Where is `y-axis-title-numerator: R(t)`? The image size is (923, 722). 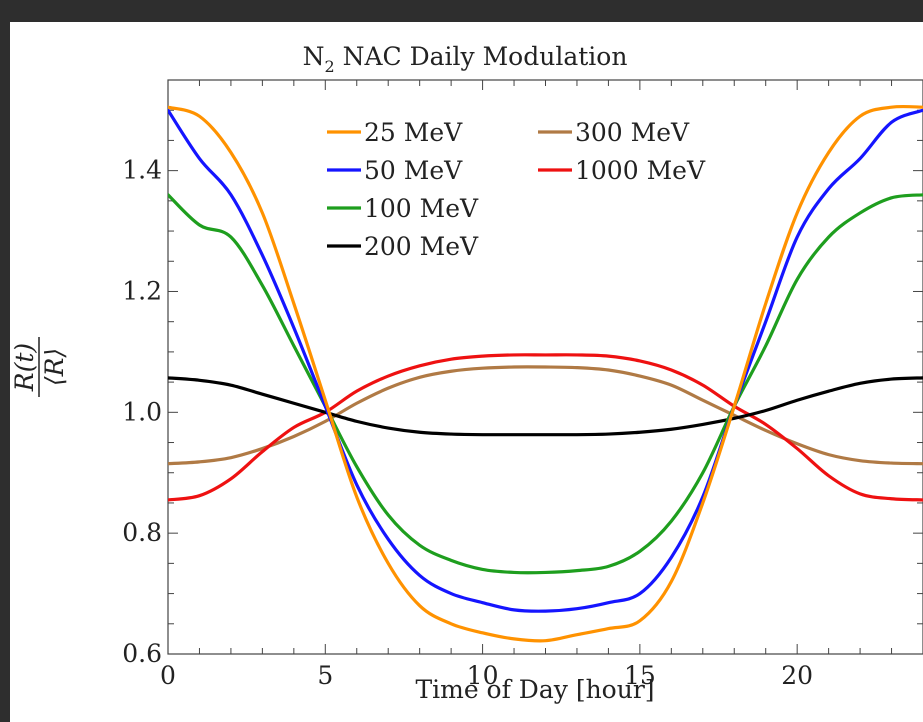 y-axis-title-numerator: R(t) is located at coordinates (24, 367).